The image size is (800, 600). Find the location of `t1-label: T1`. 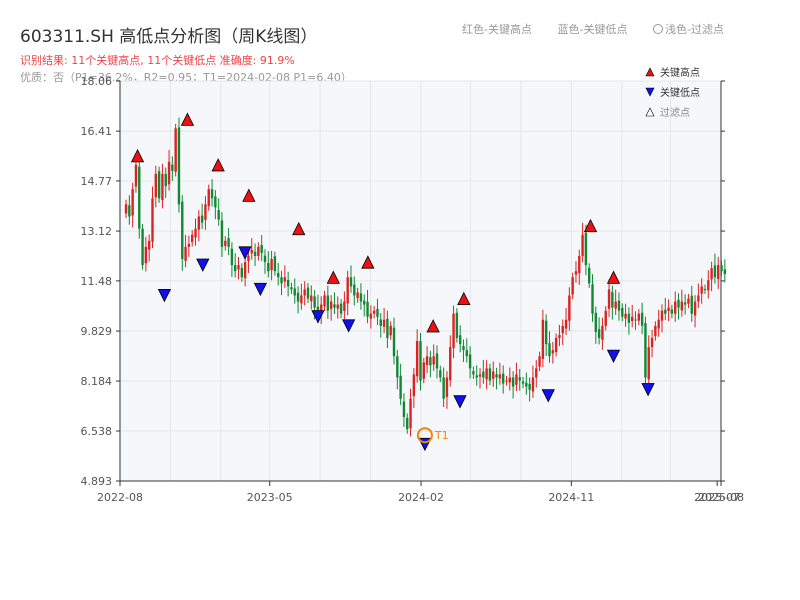

t1-label: T1 is located at coordinates (441, 435).